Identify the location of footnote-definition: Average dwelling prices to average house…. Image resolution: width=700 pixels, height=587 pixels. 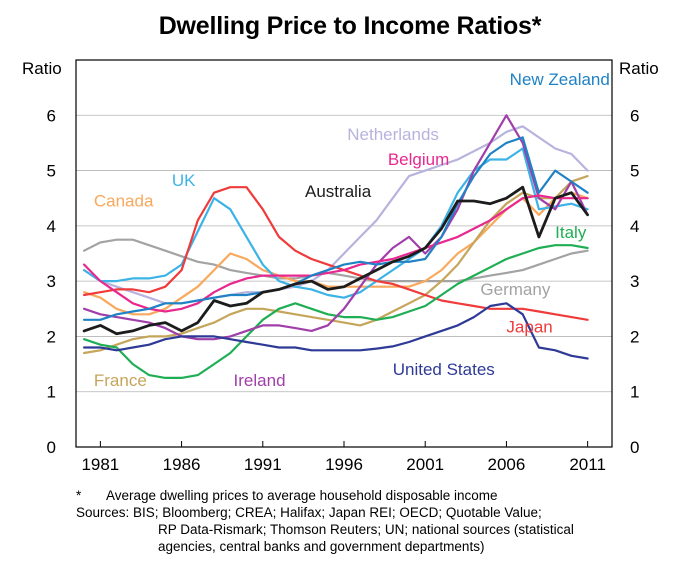
(302, 495).